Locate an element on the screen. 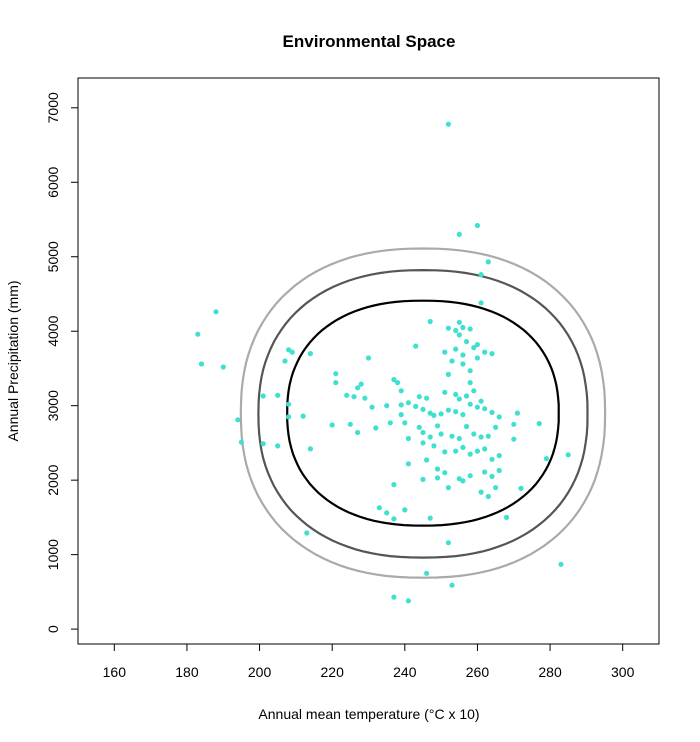 This screenshot has width=700, height=742. chart-title: Environmental Space is located at coordinates (369, 41).